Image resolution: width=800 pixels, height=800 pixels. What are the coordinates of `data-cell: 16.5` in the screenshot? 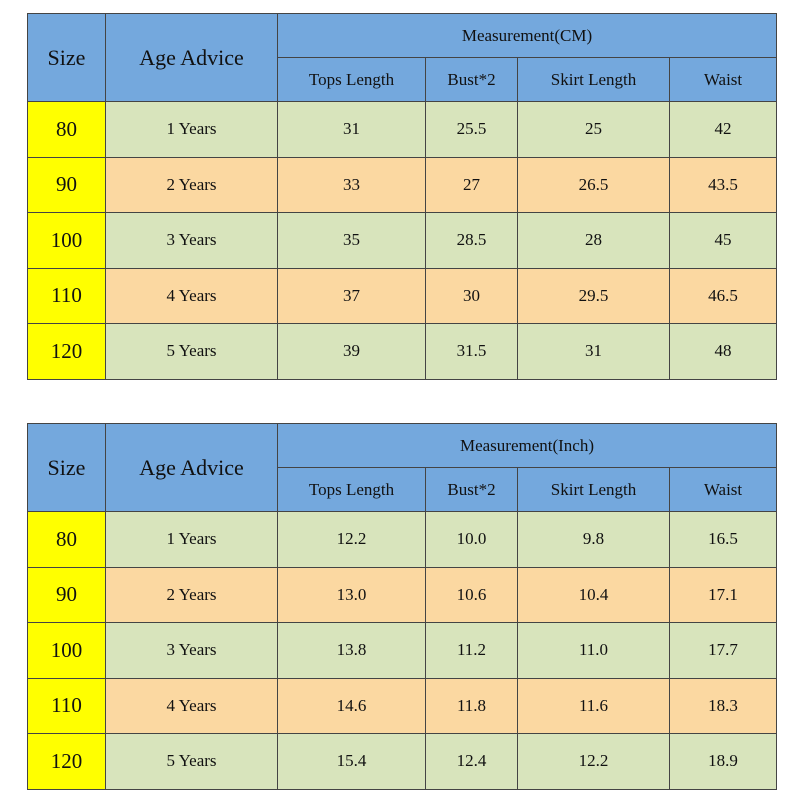 It's located at (723, 539).